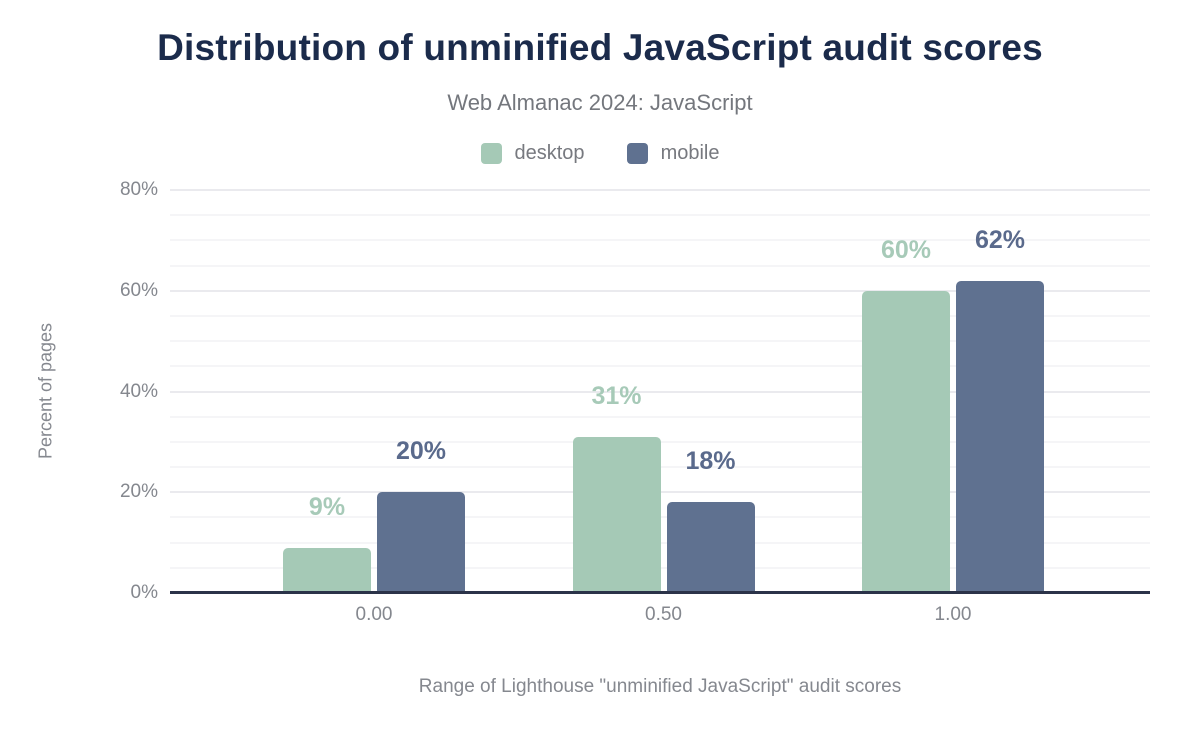 The width and height of the screenshot is (1200, 742). I want to click on legend-item-desktop: desktop, so click(532, 153).